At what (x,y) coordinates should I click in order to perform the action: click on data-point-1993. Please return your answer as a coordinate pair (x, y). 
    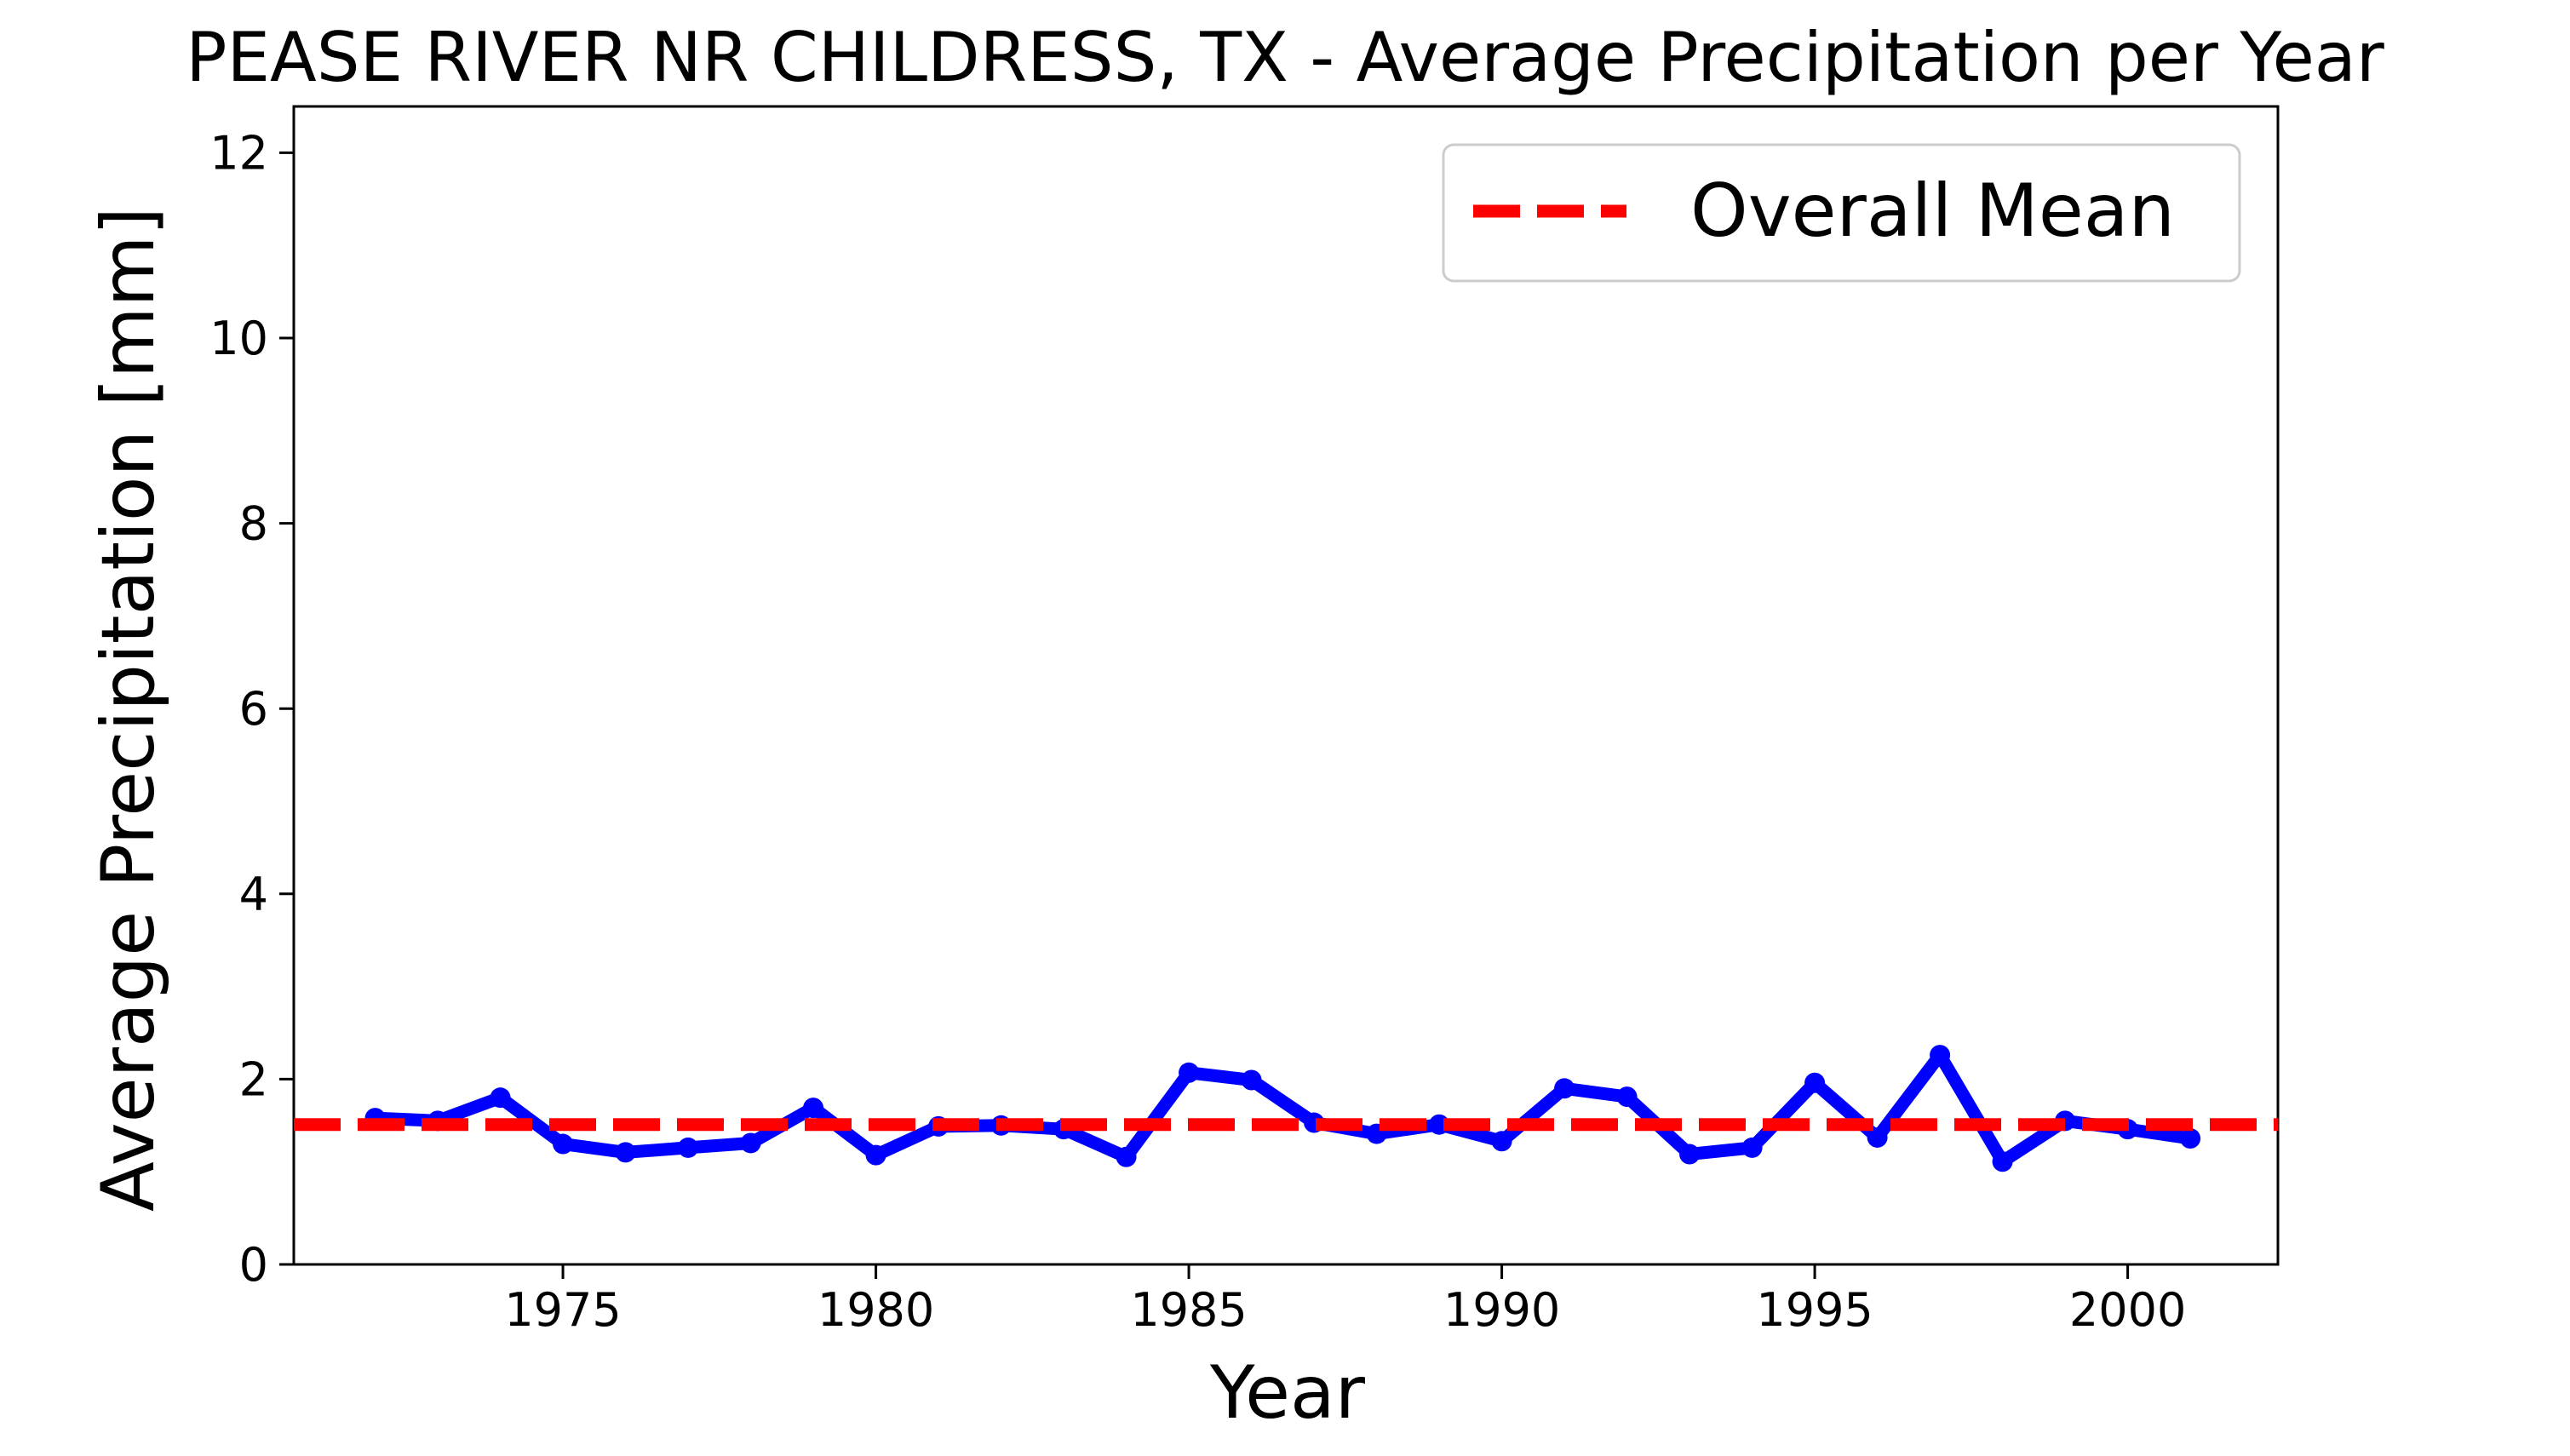
    Looking at the image, I should click on (1690, 1154).